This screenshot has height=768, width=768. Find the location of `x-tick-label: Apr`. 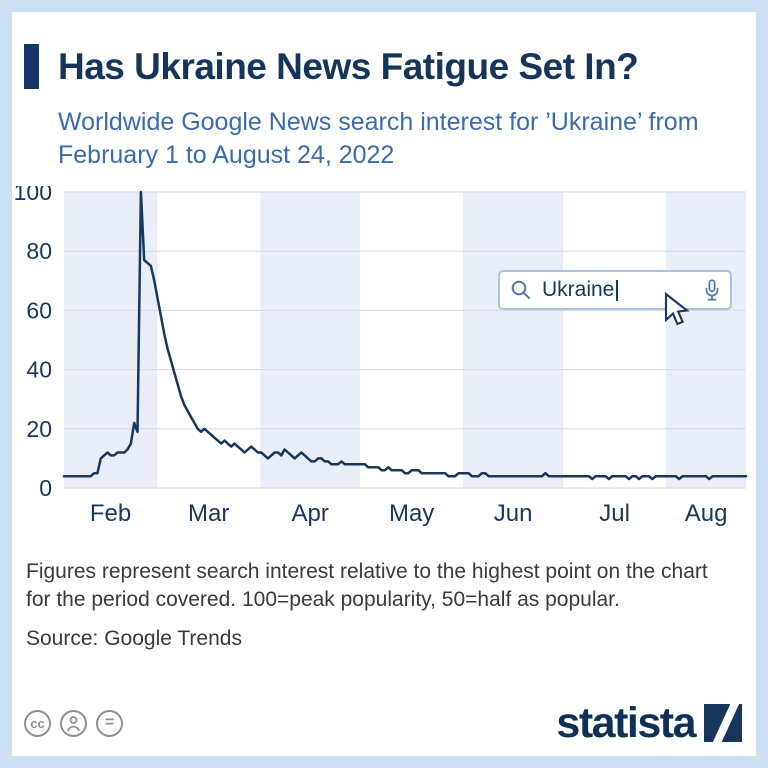

x-tick-label: Apr is located at coordinates (310, 513).